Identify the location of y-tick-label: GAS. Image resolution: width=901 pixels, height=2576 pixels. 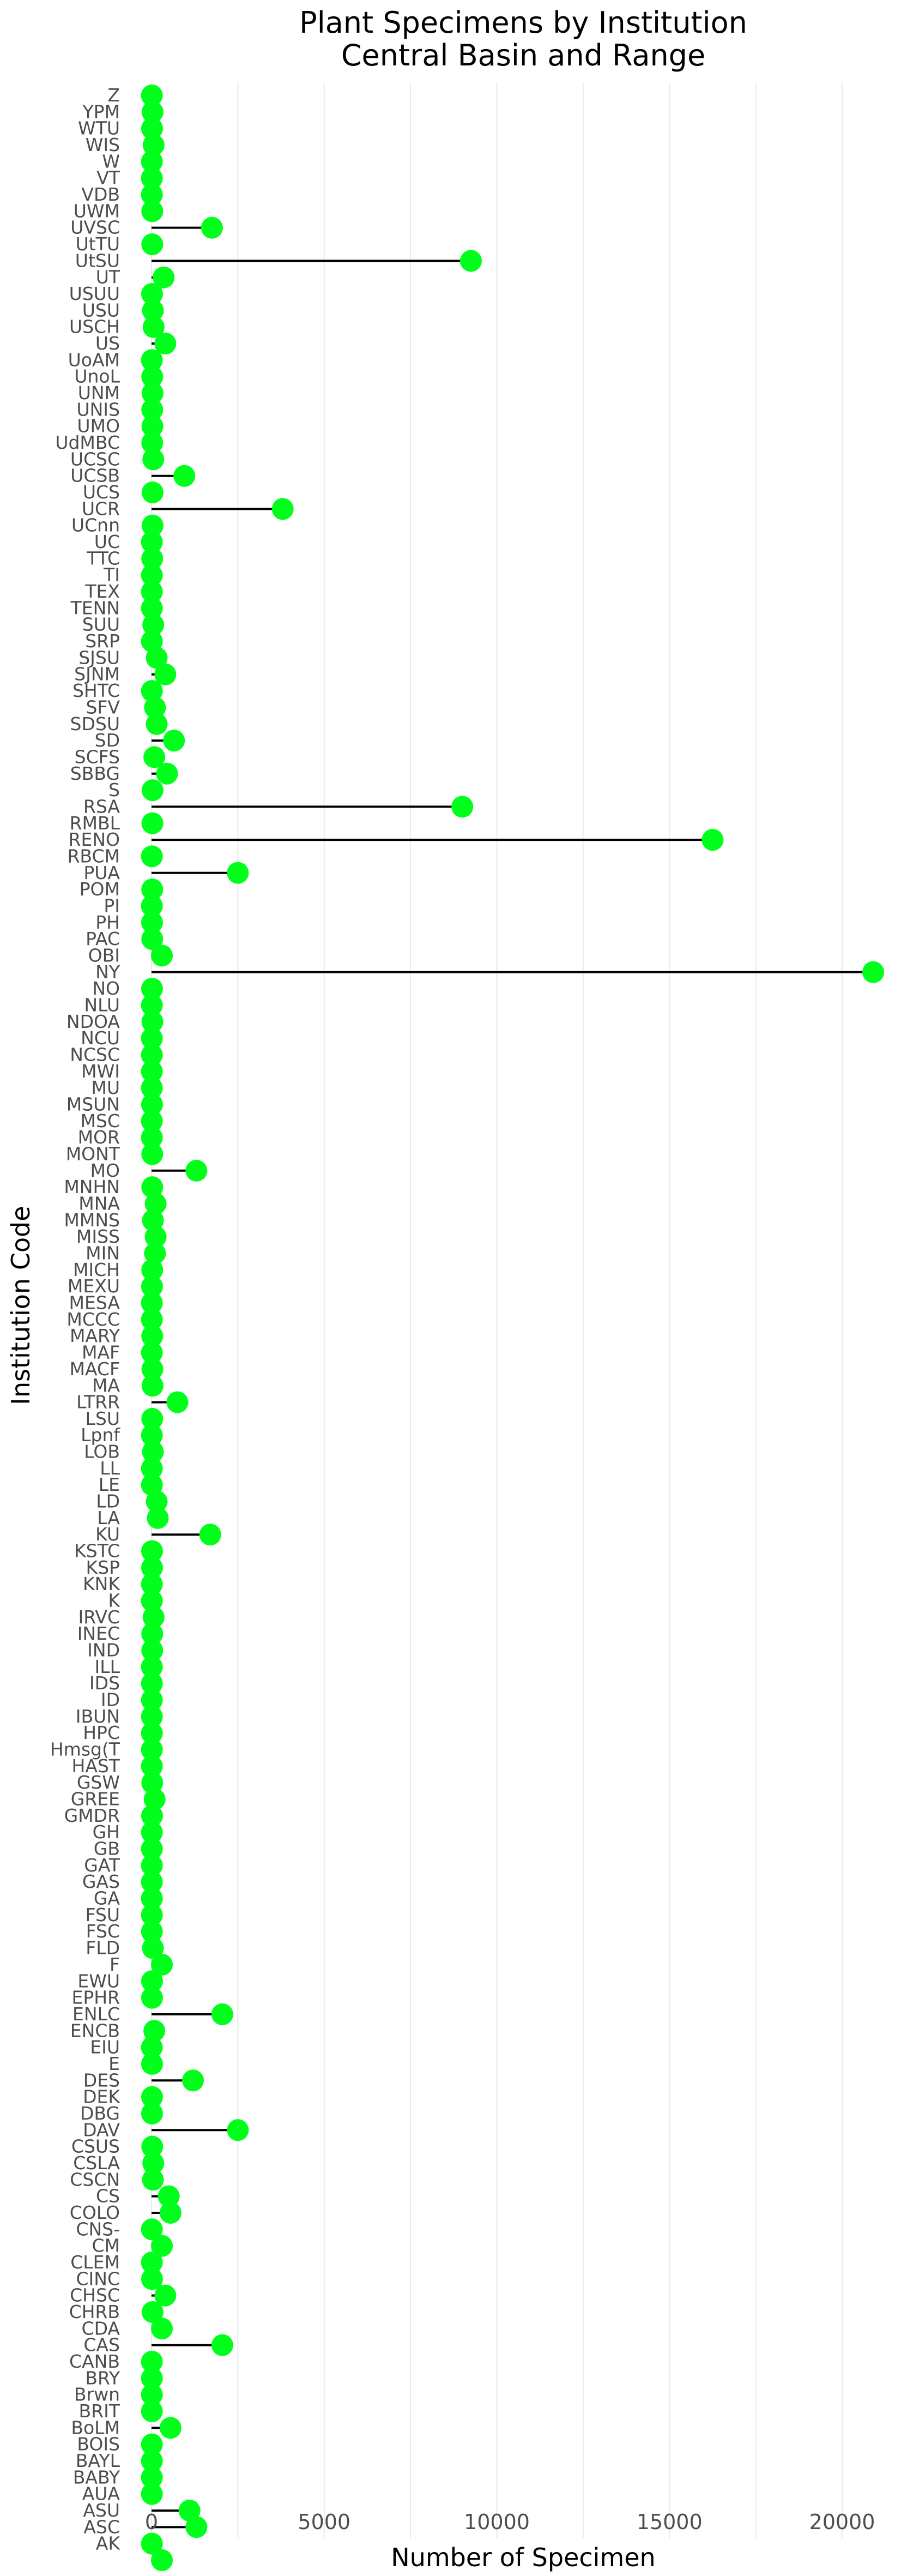
(101, 1881).